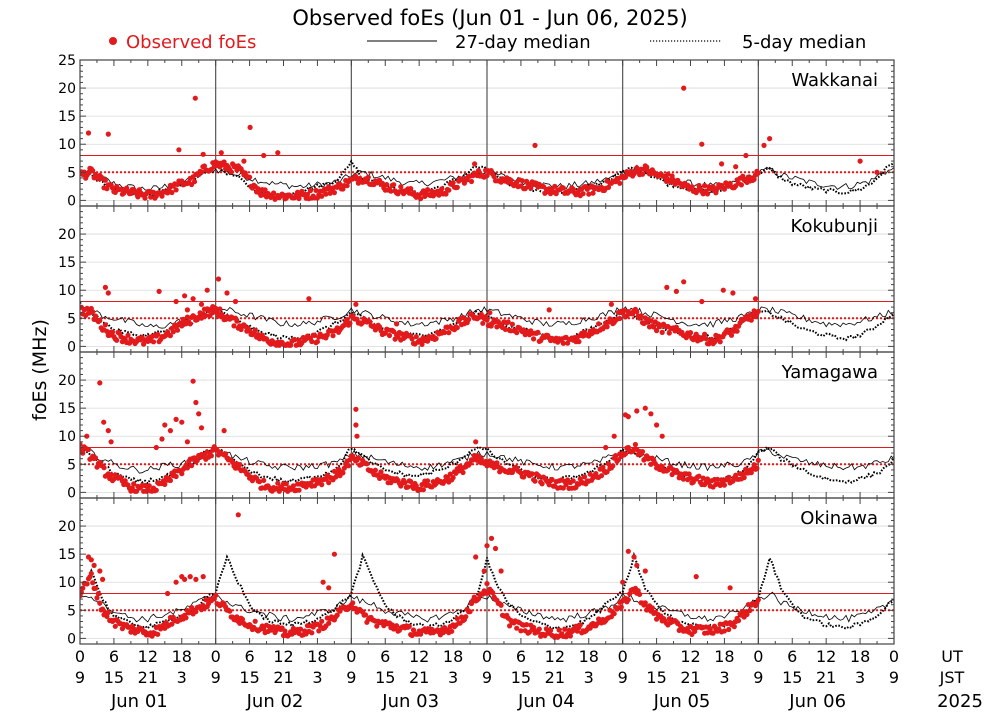 This screenshot has height=714, width=1000. Describe the element at coordinates (804, 42) in the screenshot. I see `legend-median5-label: 5-day median` at that location.